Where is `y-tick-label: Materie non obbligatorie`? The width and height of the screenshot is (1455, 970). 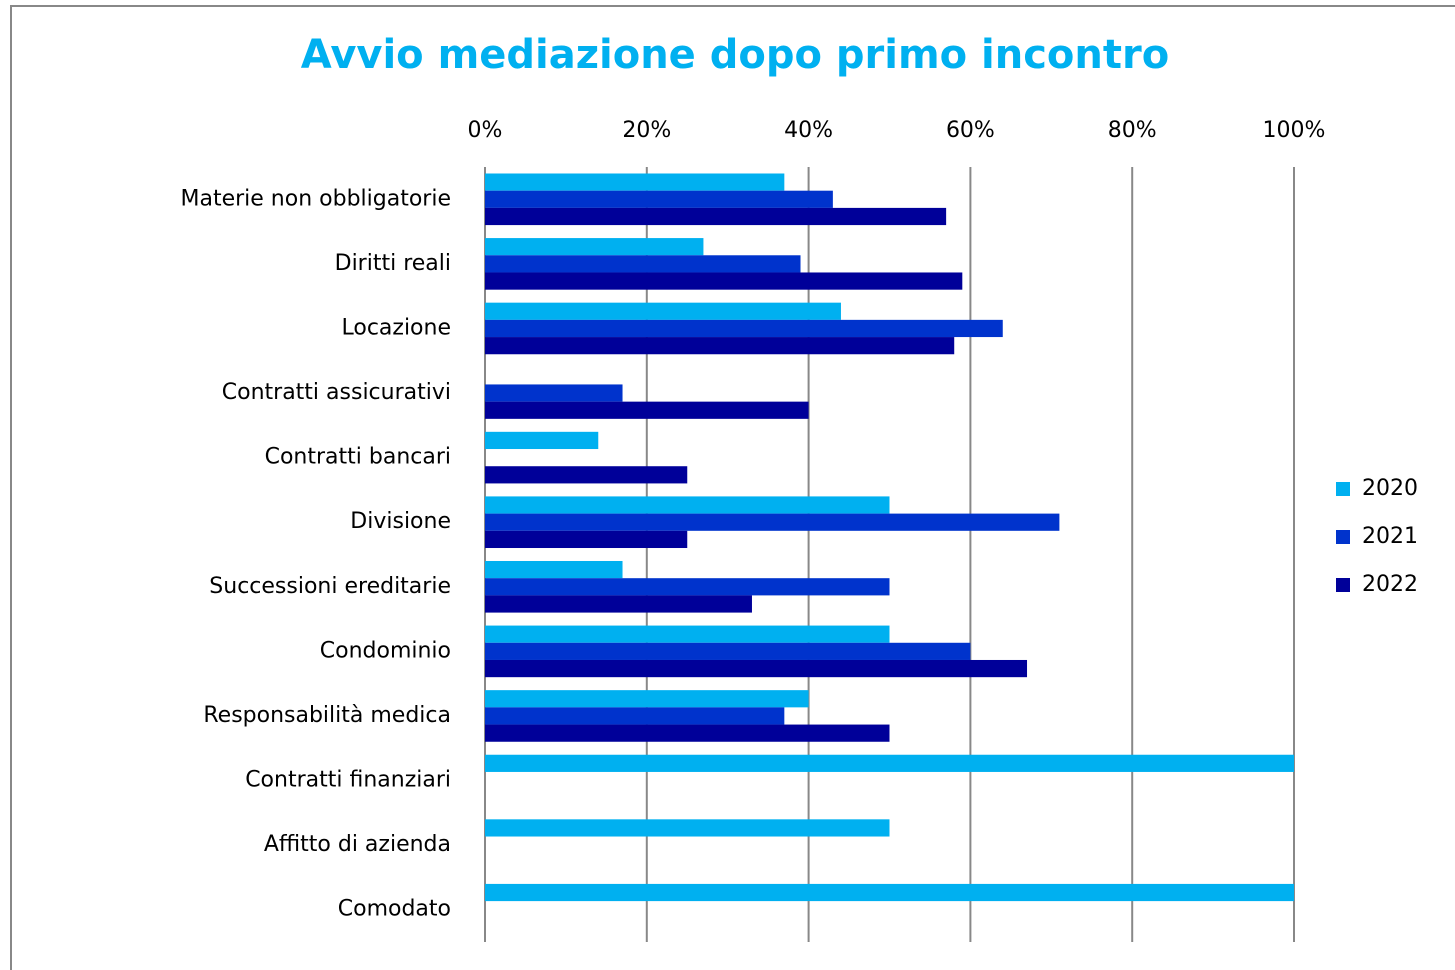 y-tick-label: Materie non obbligatorie is located at coordinates (316, 198).